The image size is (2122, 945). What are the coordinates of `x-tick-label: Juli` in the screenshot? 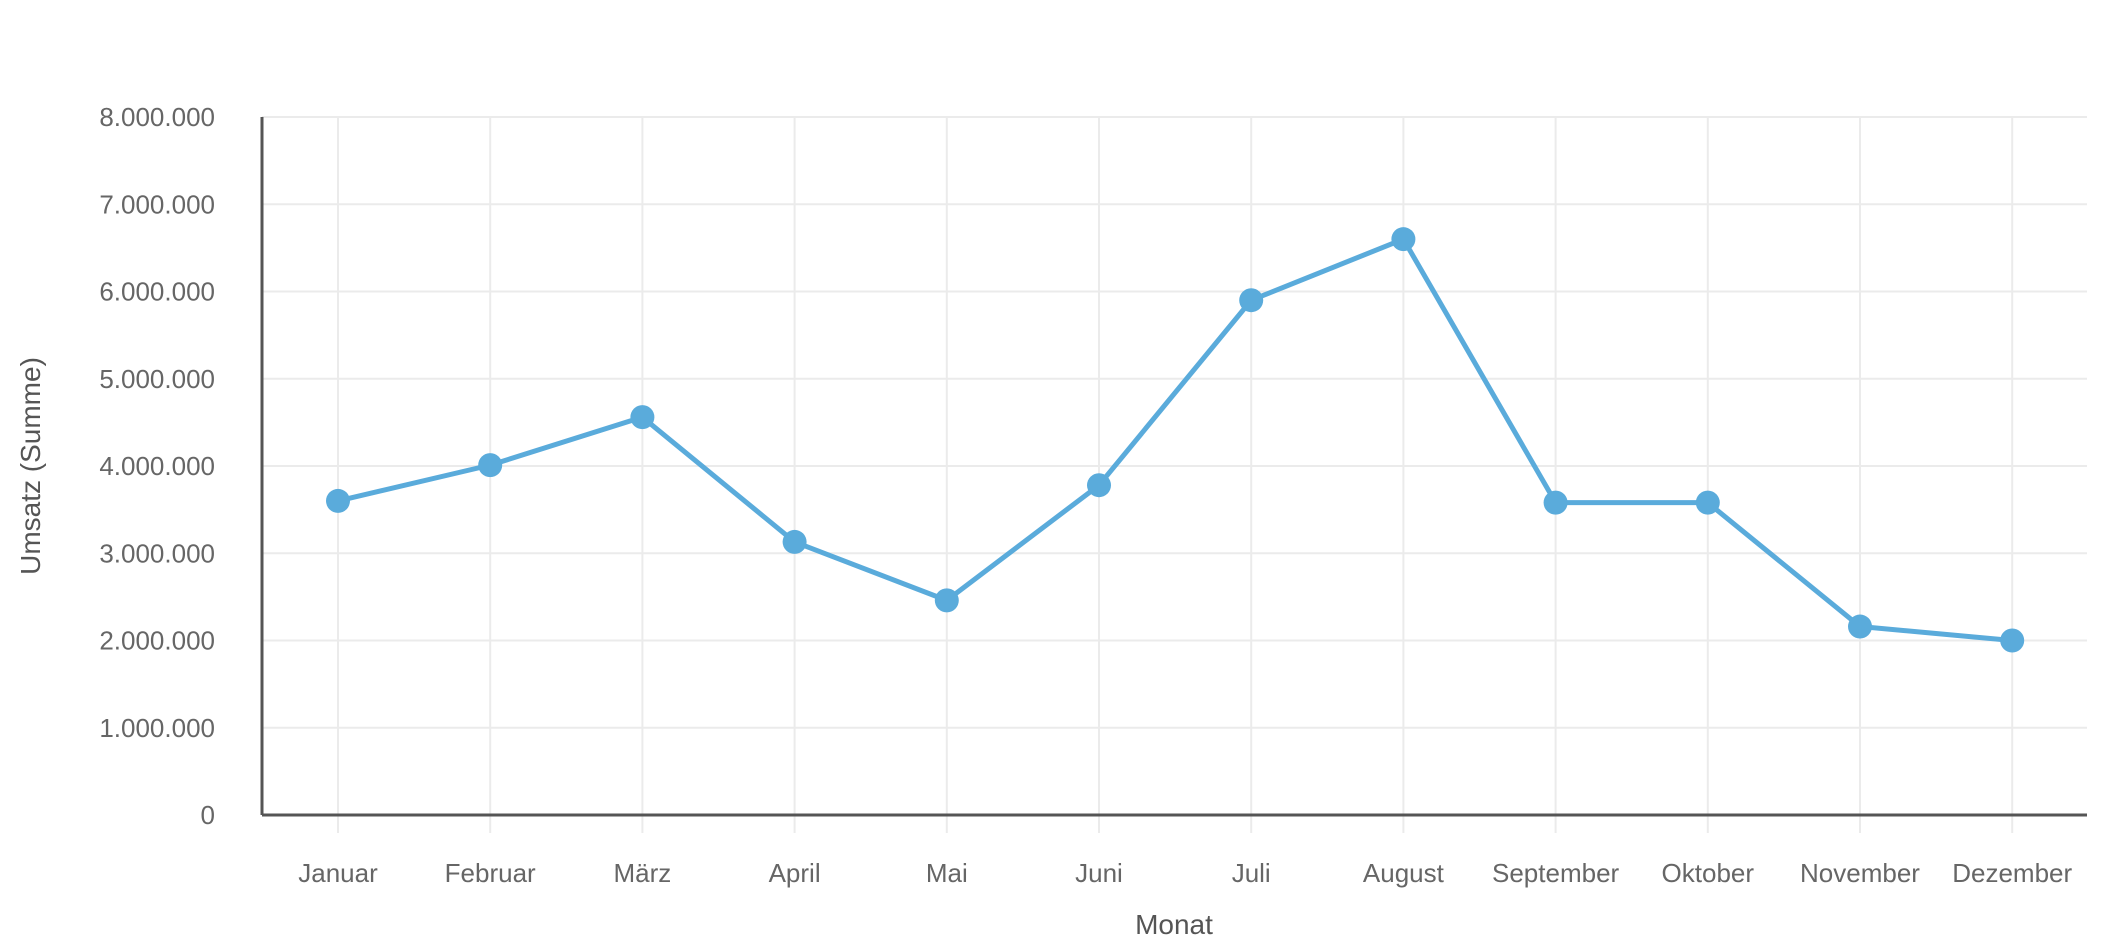 It's located at (1251, 873).